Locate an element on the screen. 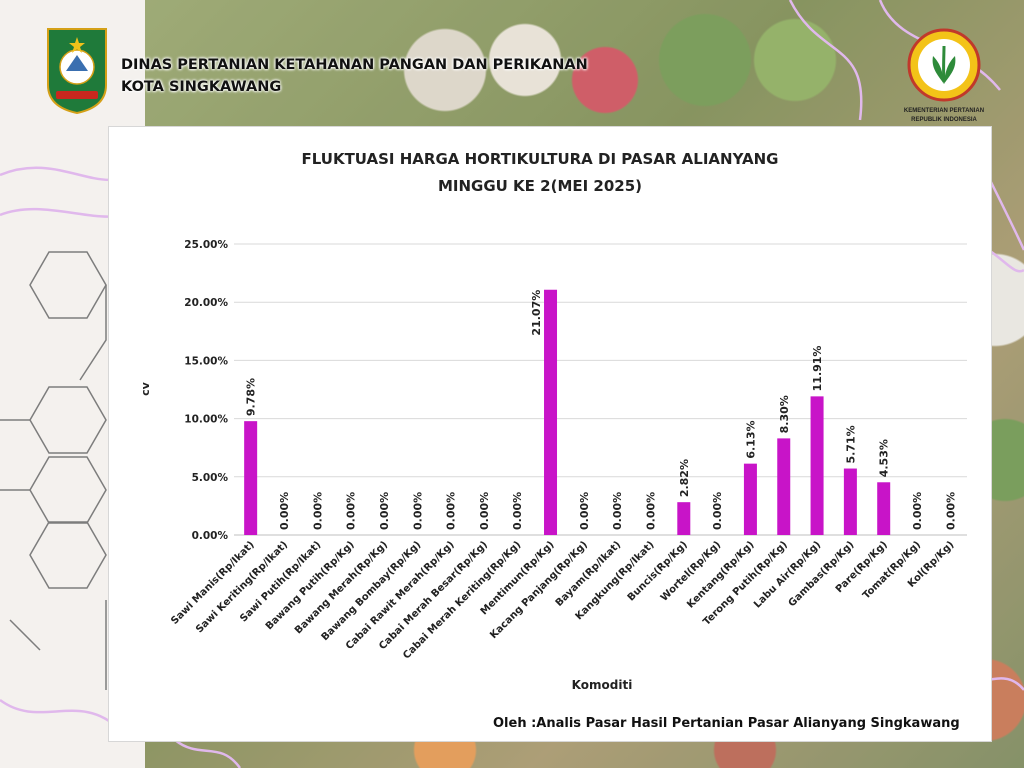  data-label: 6.13% is located at coordinates (750, 439).